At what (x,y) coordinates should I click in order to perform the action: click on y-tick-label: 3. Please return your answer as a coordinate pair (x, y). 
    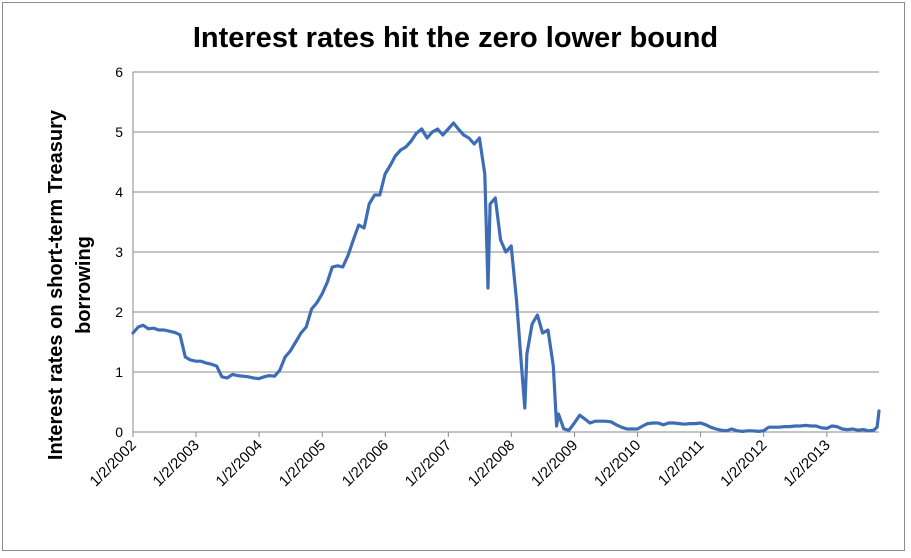
    Looking at the image, I should click on (119, 252).